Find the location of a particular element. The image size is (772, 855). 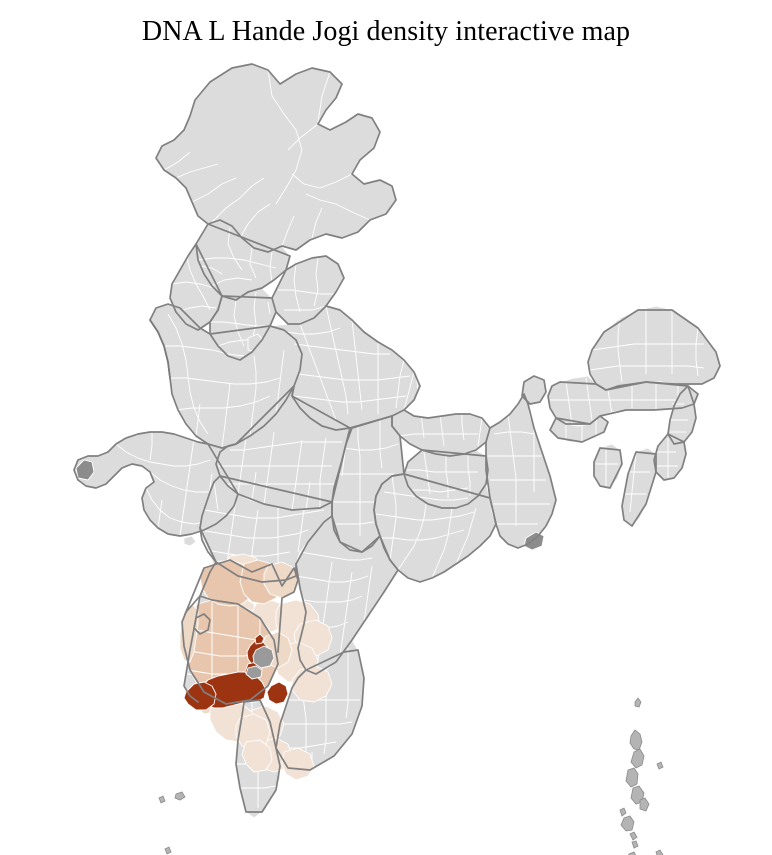

andaman-nicobar-islands is located at coordinates (641, 776).